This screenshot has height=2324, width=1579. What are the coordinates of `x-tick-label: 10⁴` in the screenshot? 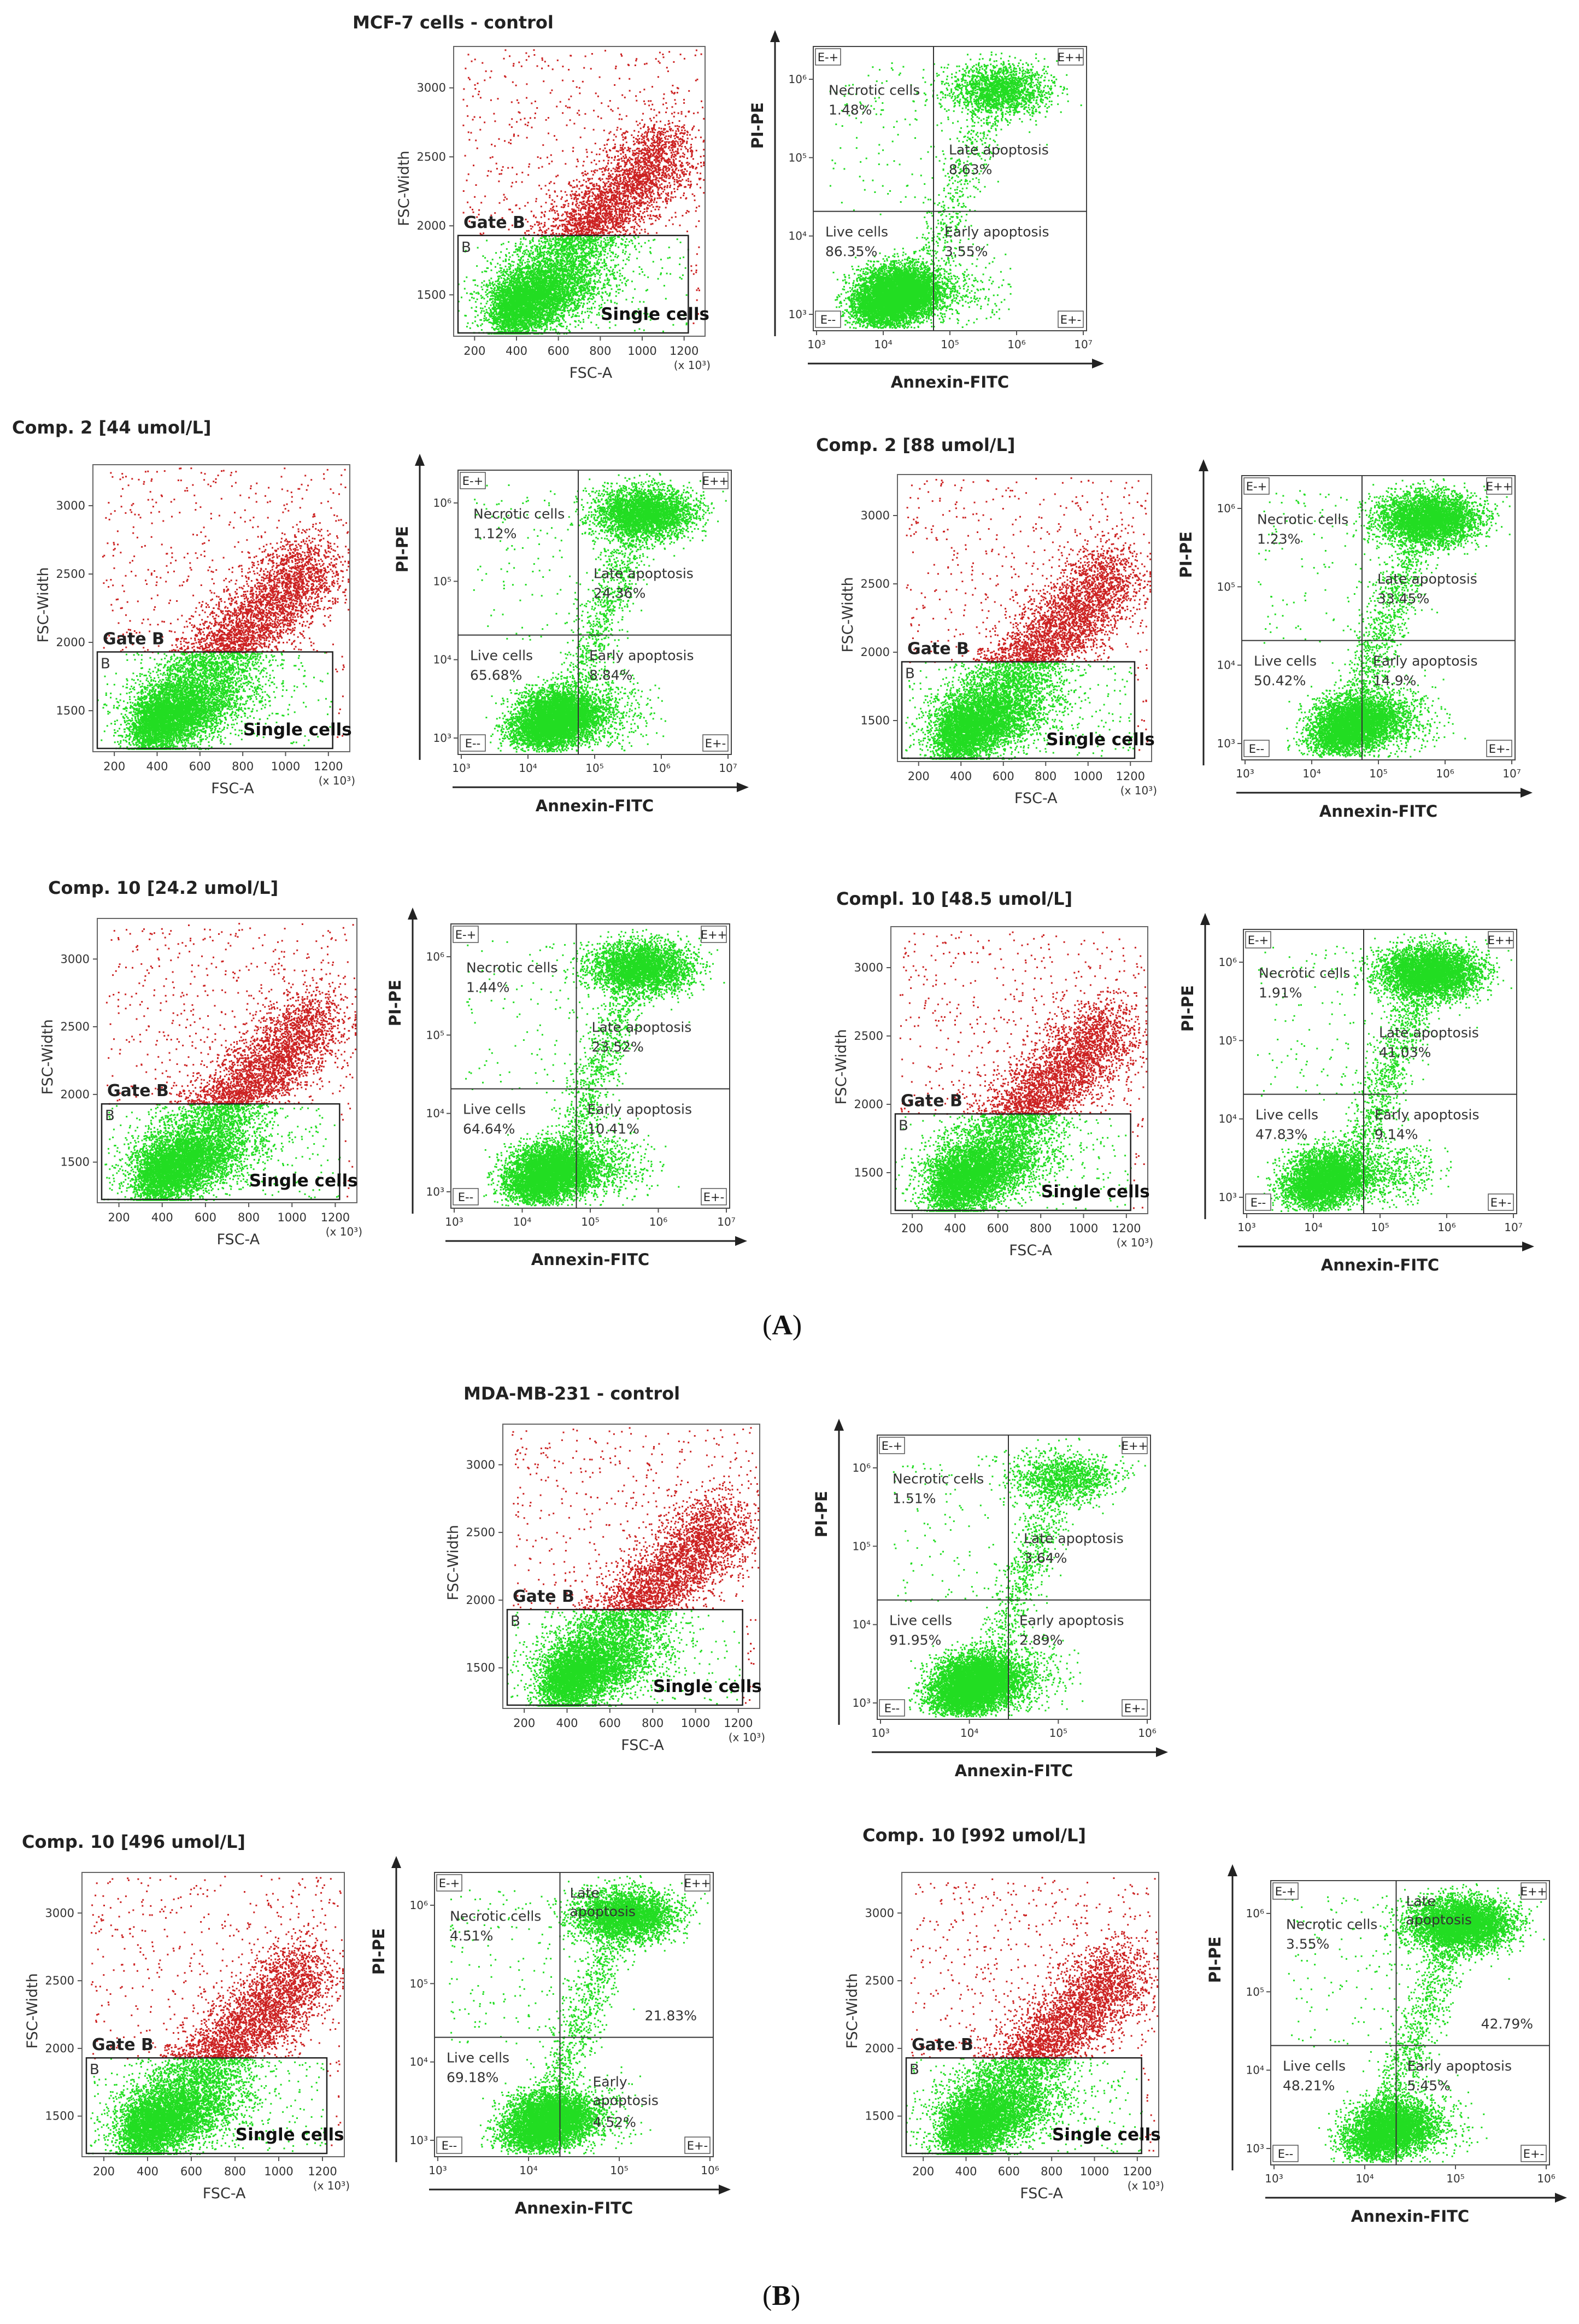 It's located at (1311, 773).